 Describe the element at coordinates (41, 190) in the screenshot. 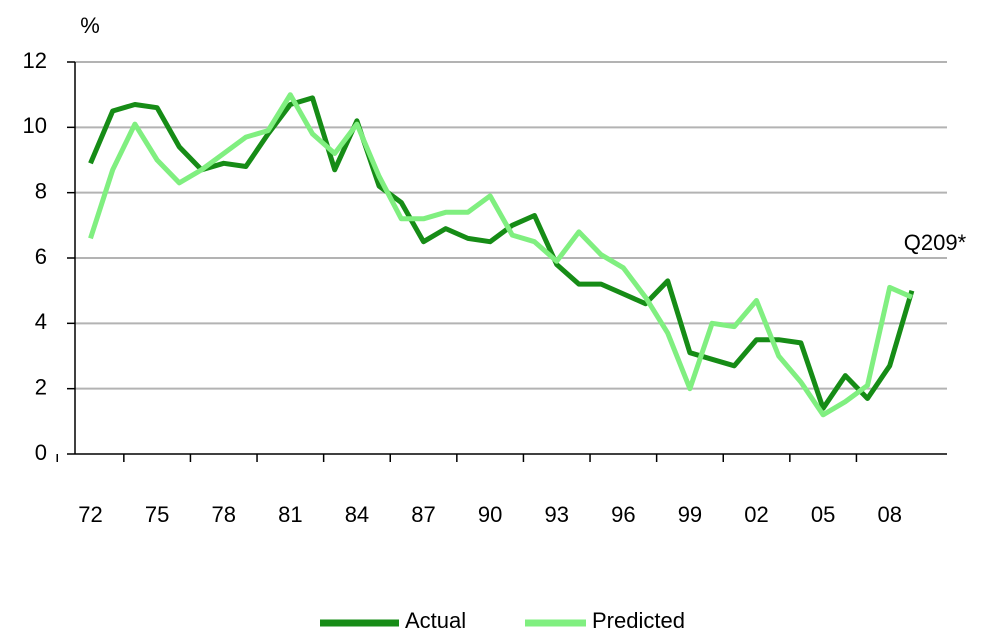

I see `y-tick-label: 8` at that location.